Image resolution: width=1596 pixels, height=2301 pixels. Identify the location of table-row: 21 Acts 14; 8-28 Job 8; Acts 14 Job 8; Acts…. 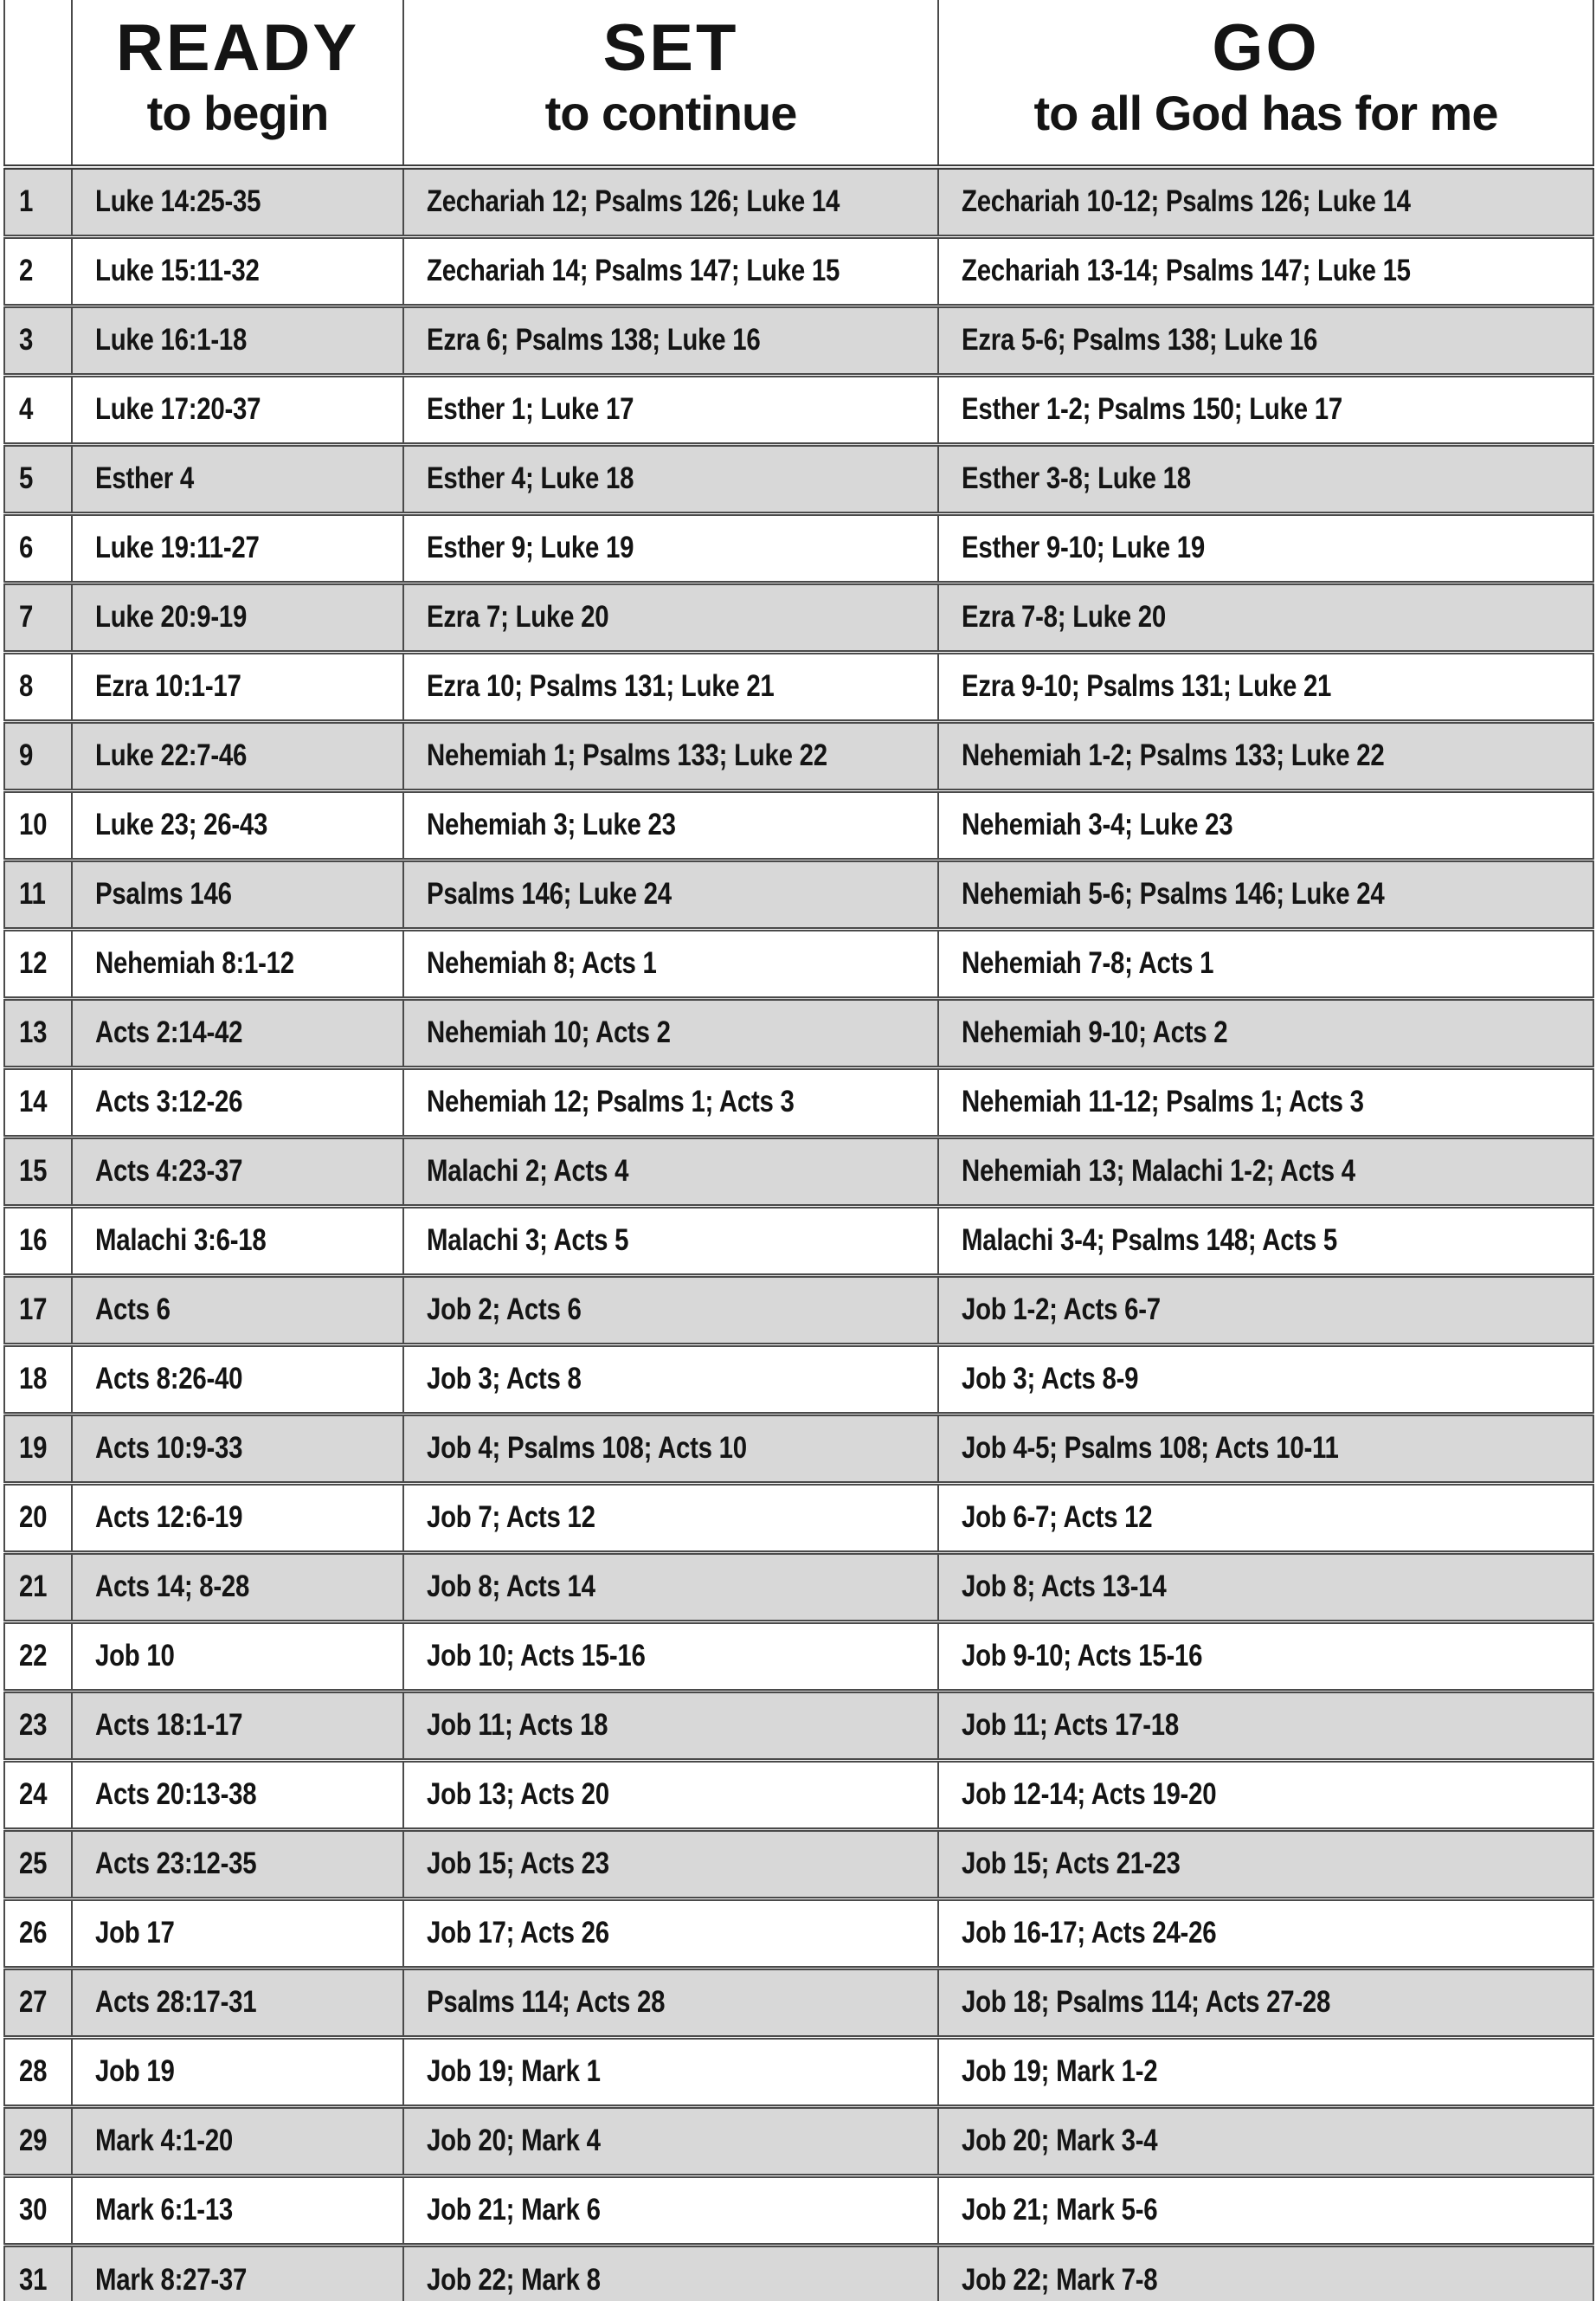
(798, 1586).